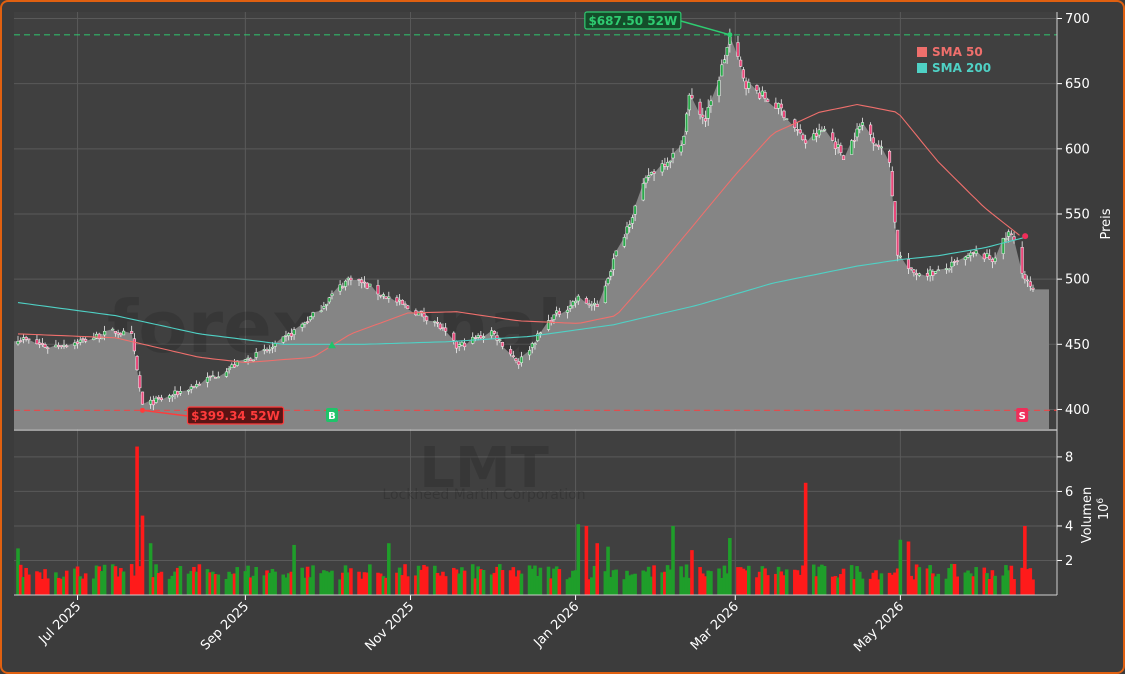  What do you see at coordinates (1077, 280) in the screenshot?
I see `price-tick-label: 500` at bounding box center [1077, 280].